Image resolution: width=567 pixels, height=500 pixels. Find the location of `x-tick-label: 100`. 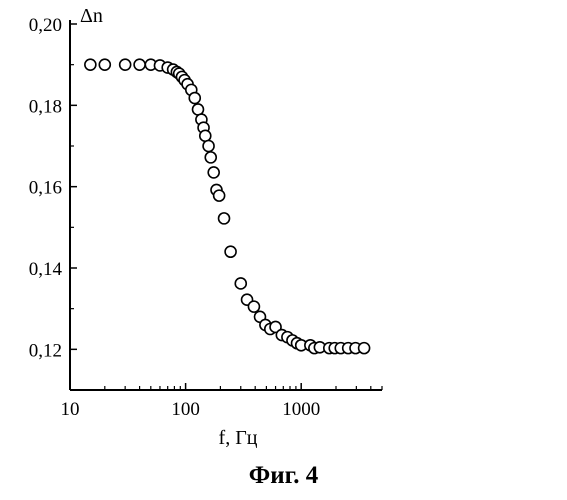

x-tick-label: 100 is located at coordinates (185, 409).